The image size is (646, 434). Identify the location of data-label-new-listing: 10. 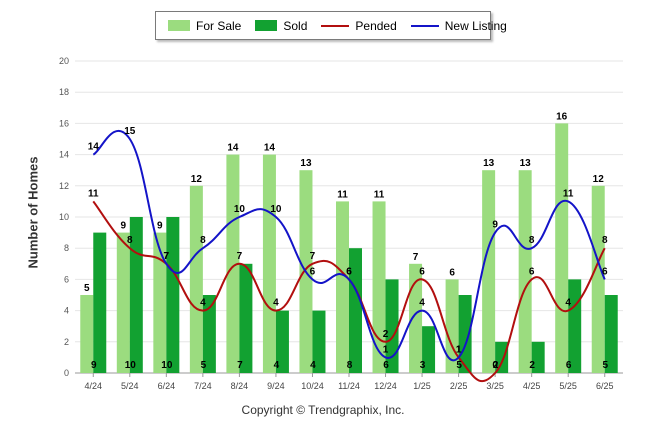
(276, 209).